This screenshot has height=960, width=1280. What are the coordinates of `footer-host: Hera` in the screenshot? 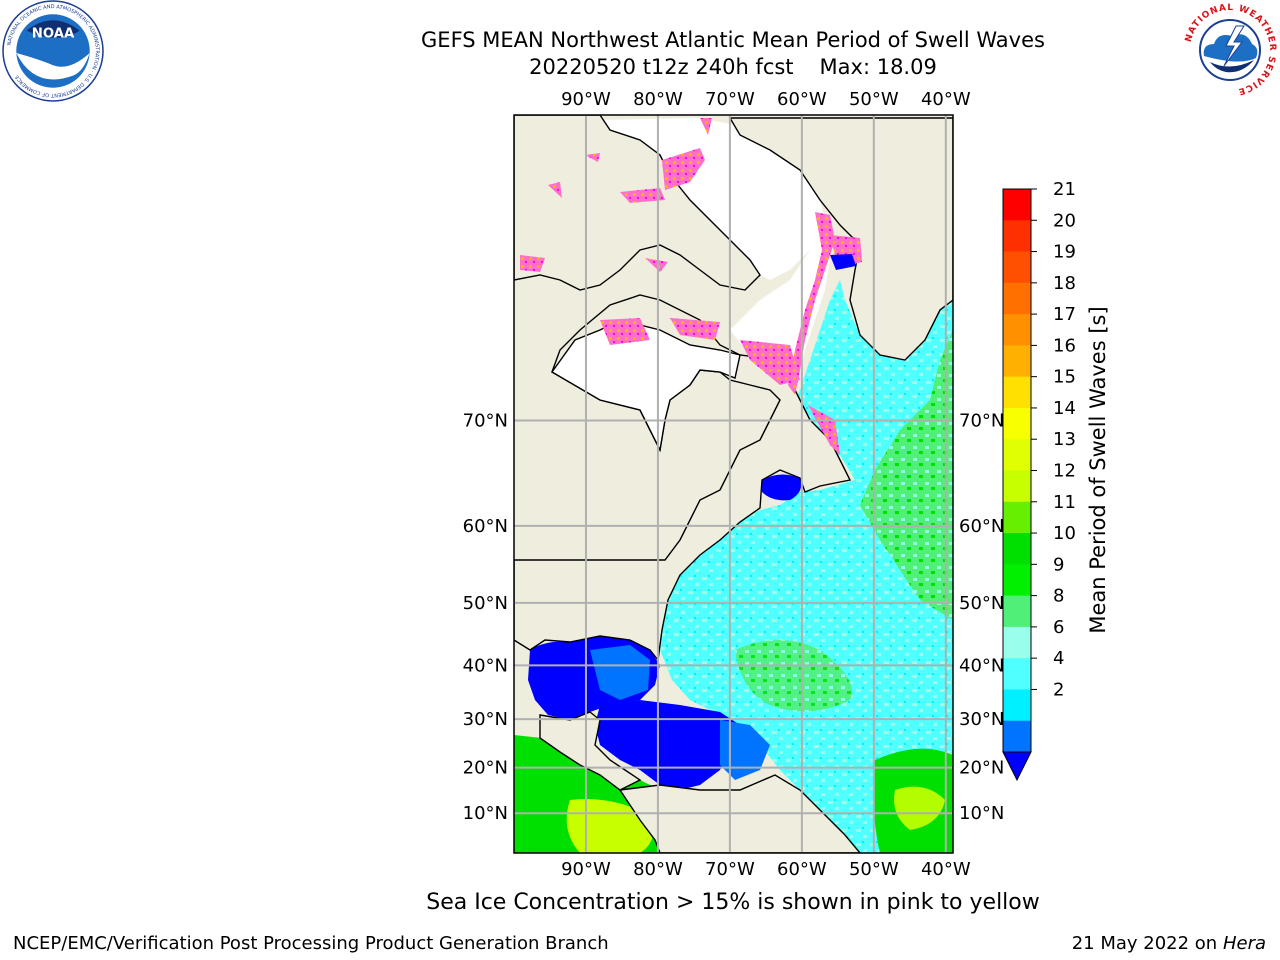 It's located at (1244, 943).